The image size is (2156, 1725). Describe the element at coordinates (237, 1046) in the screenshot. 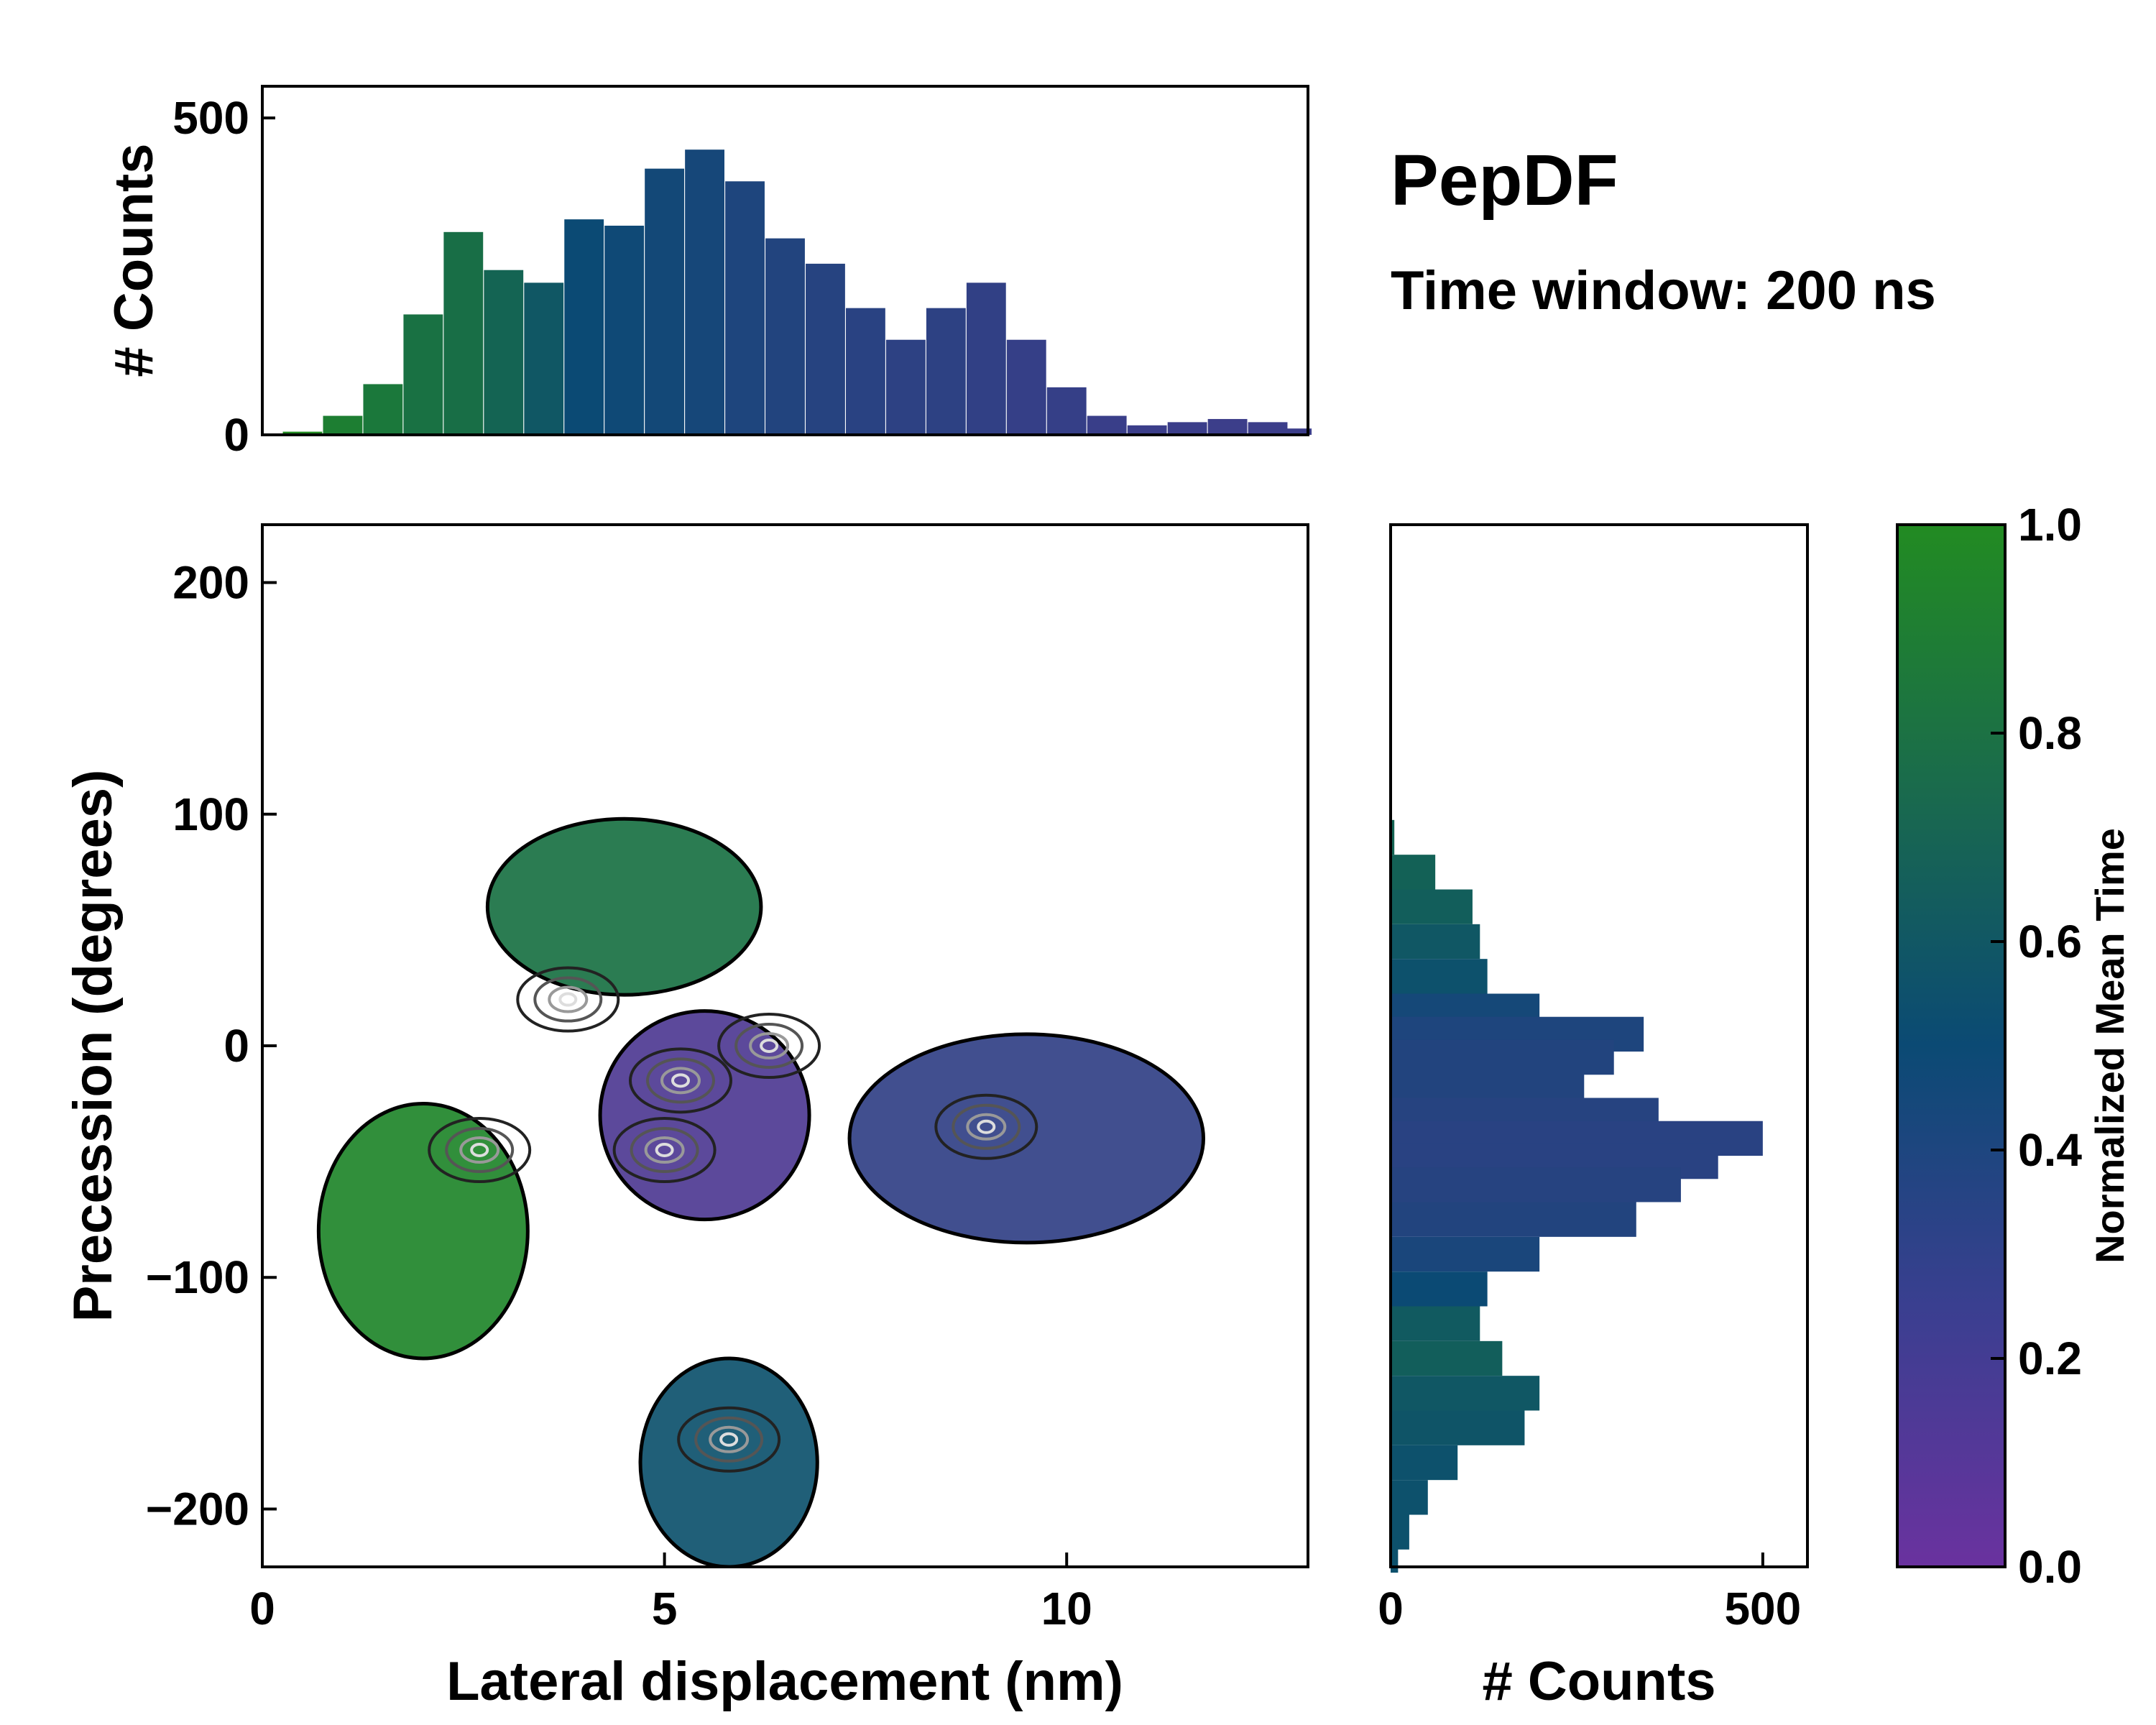

I see `main-heatmap-ytick-label: 0` at that location.